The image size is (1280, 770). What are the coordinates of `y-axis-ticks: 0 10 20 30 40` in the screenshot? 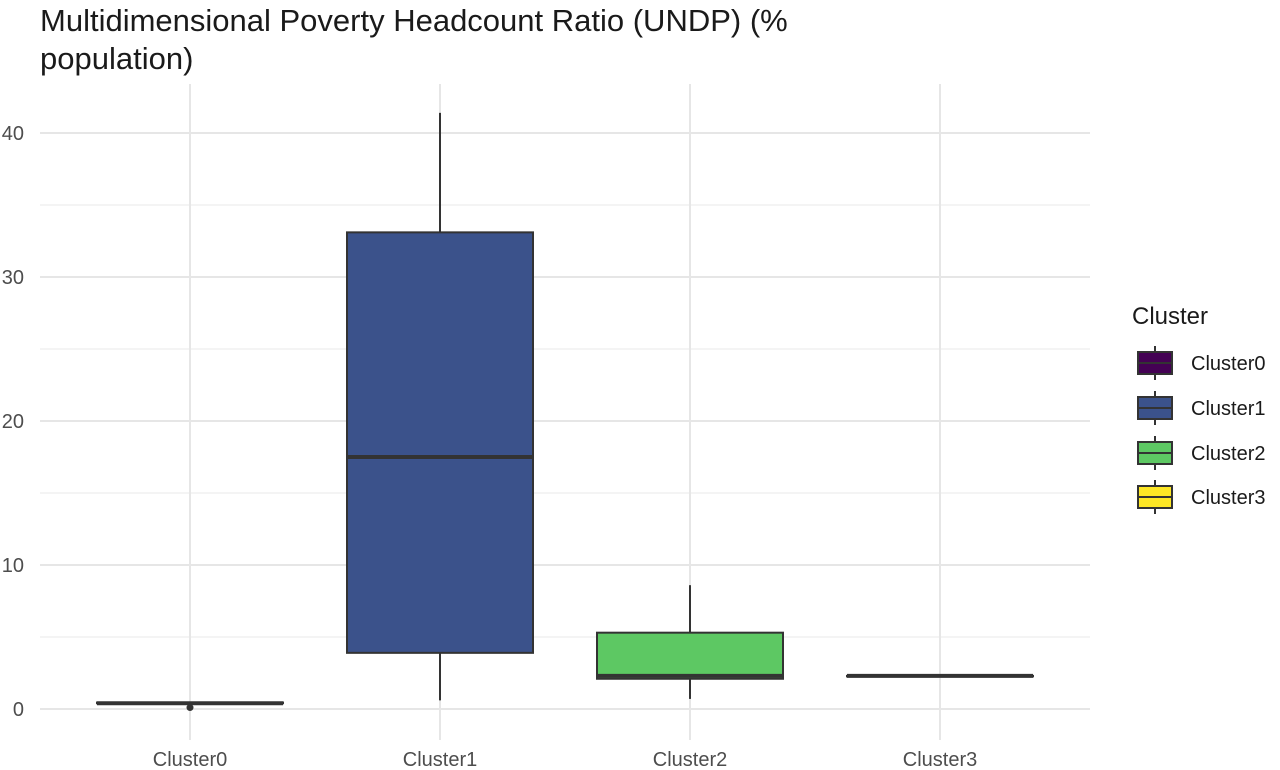 It's located at (13, 422).